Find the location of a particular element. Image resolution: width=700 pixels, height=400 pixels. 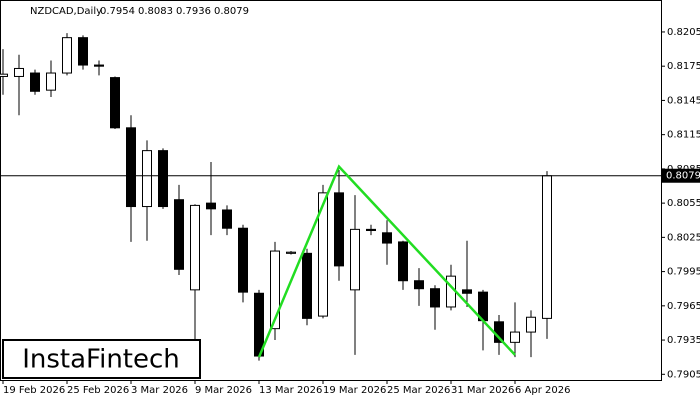

header-value: 0.7954 is located at coordinates (117, 11).